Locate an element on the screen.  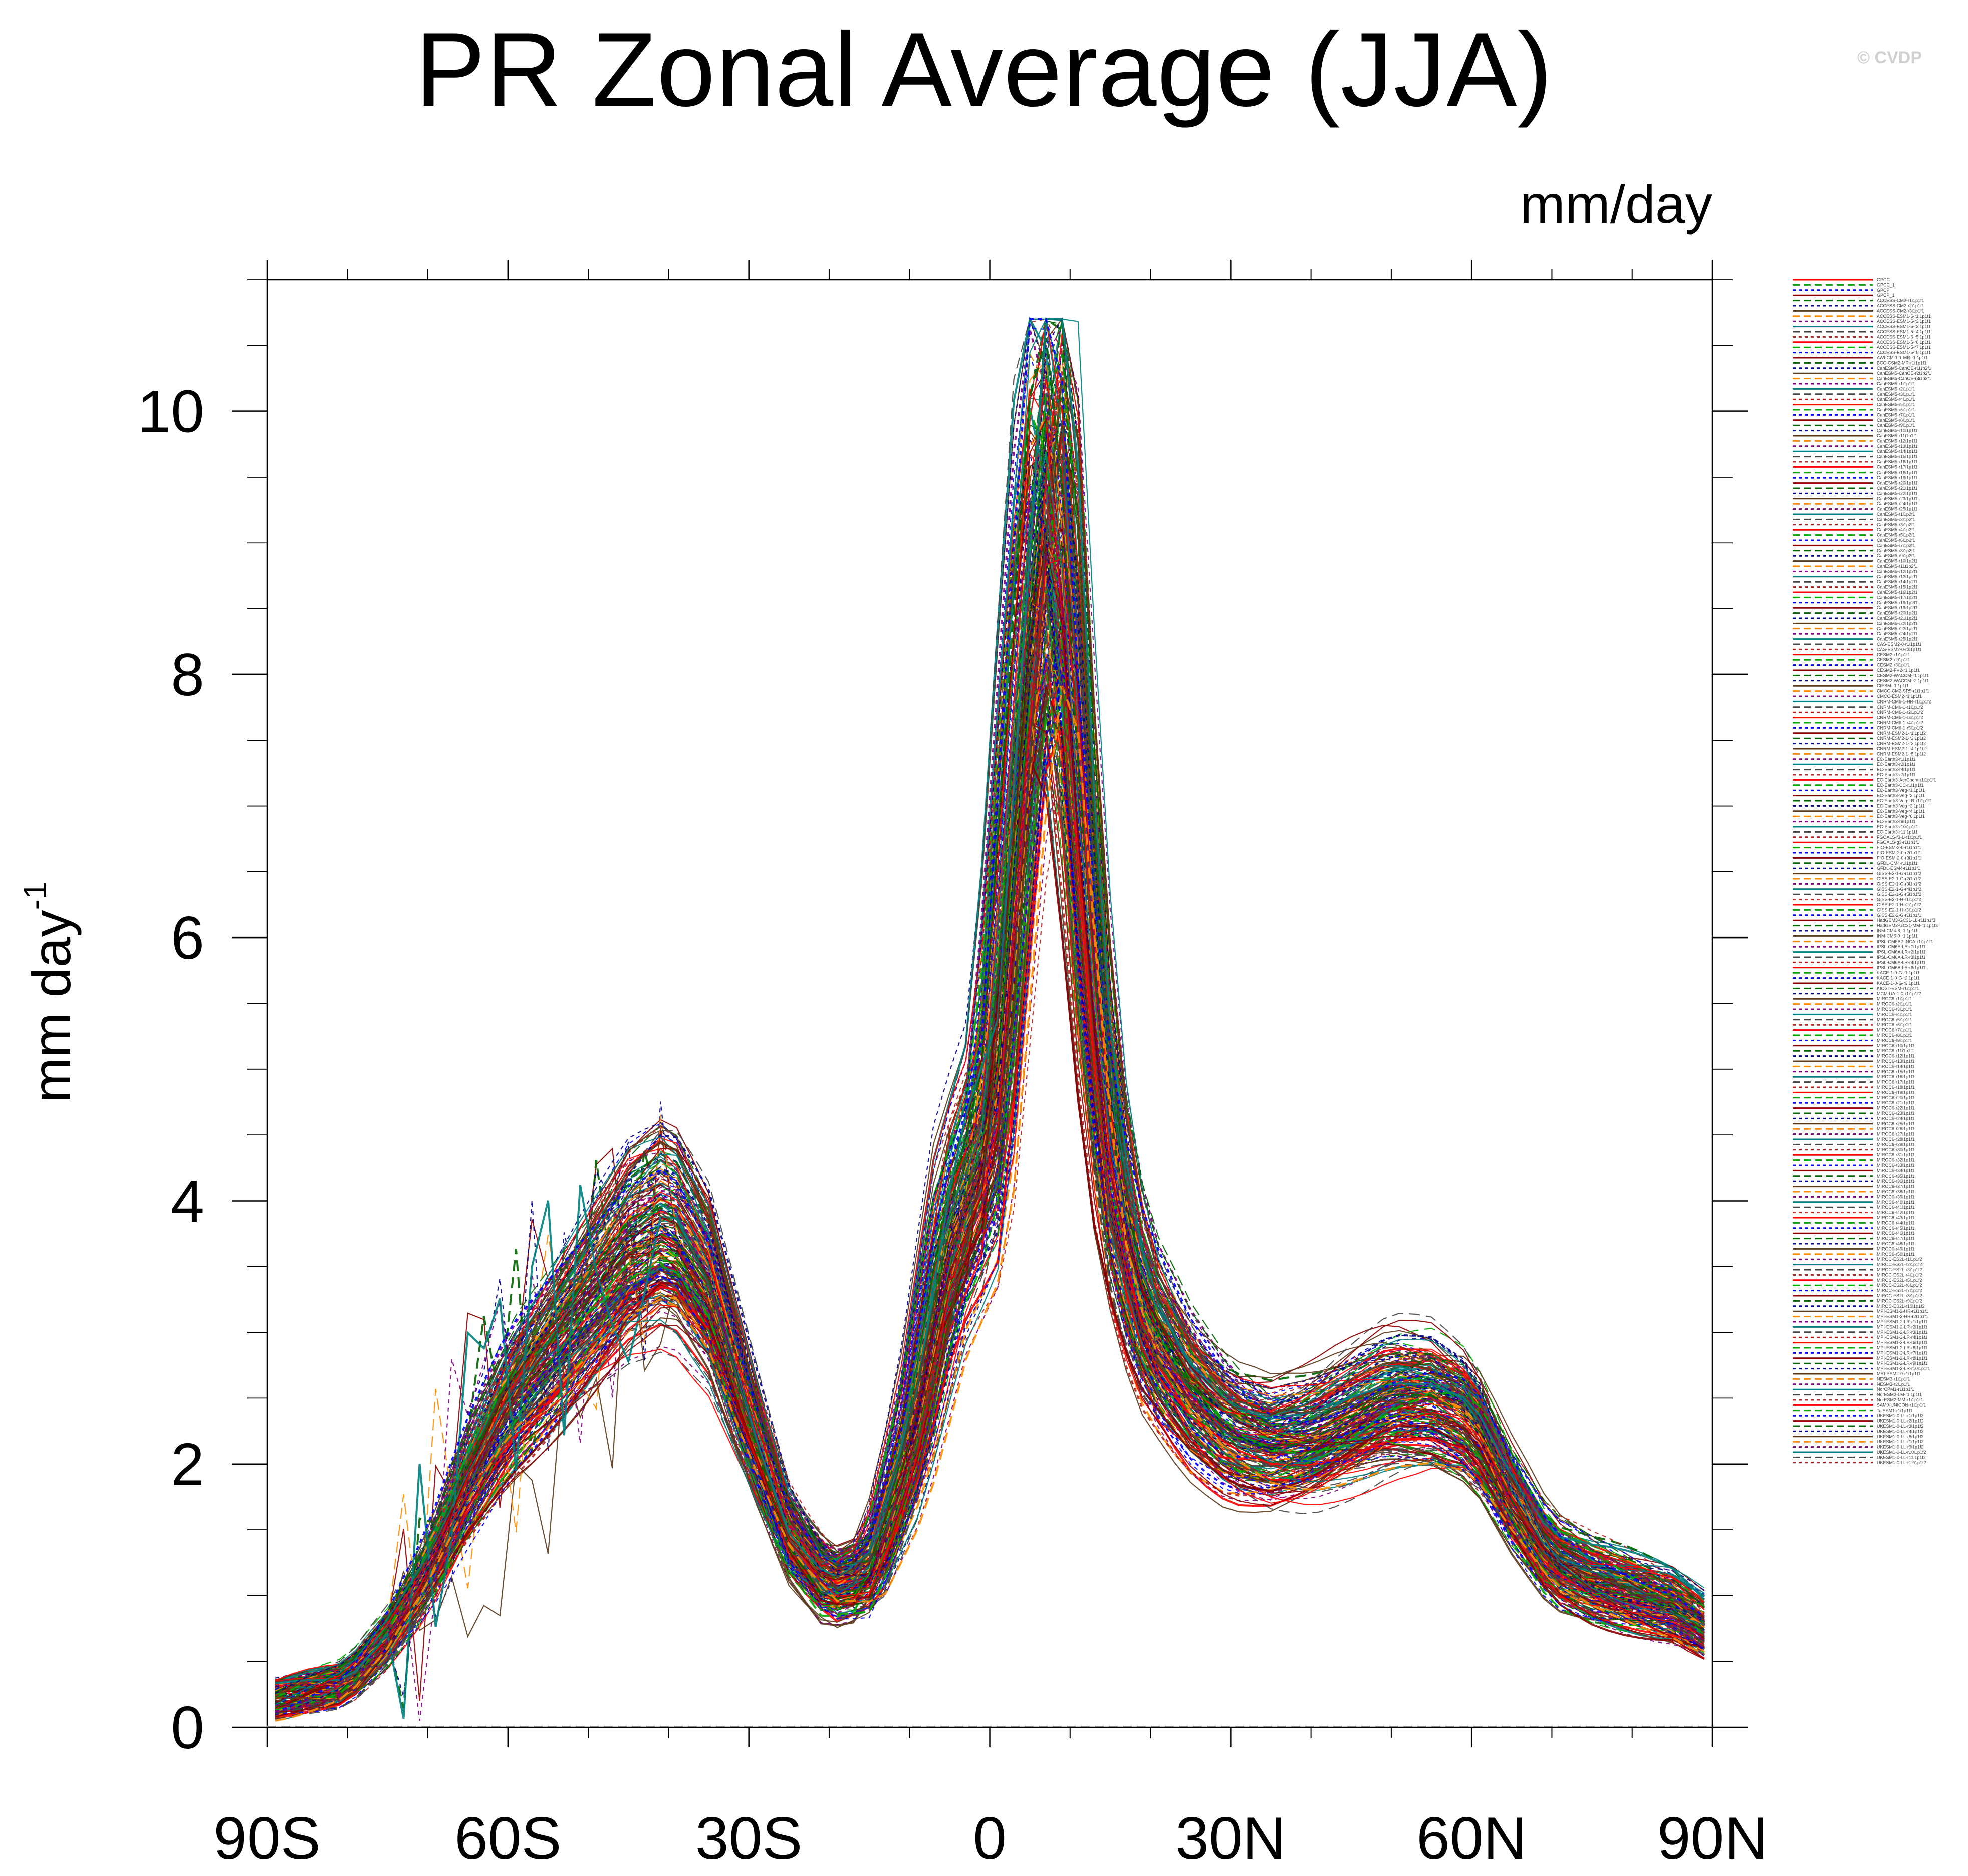
legend-label: UKESM1-0-LL-r8i1p1f2 is located at coordinates (1900, 1436).